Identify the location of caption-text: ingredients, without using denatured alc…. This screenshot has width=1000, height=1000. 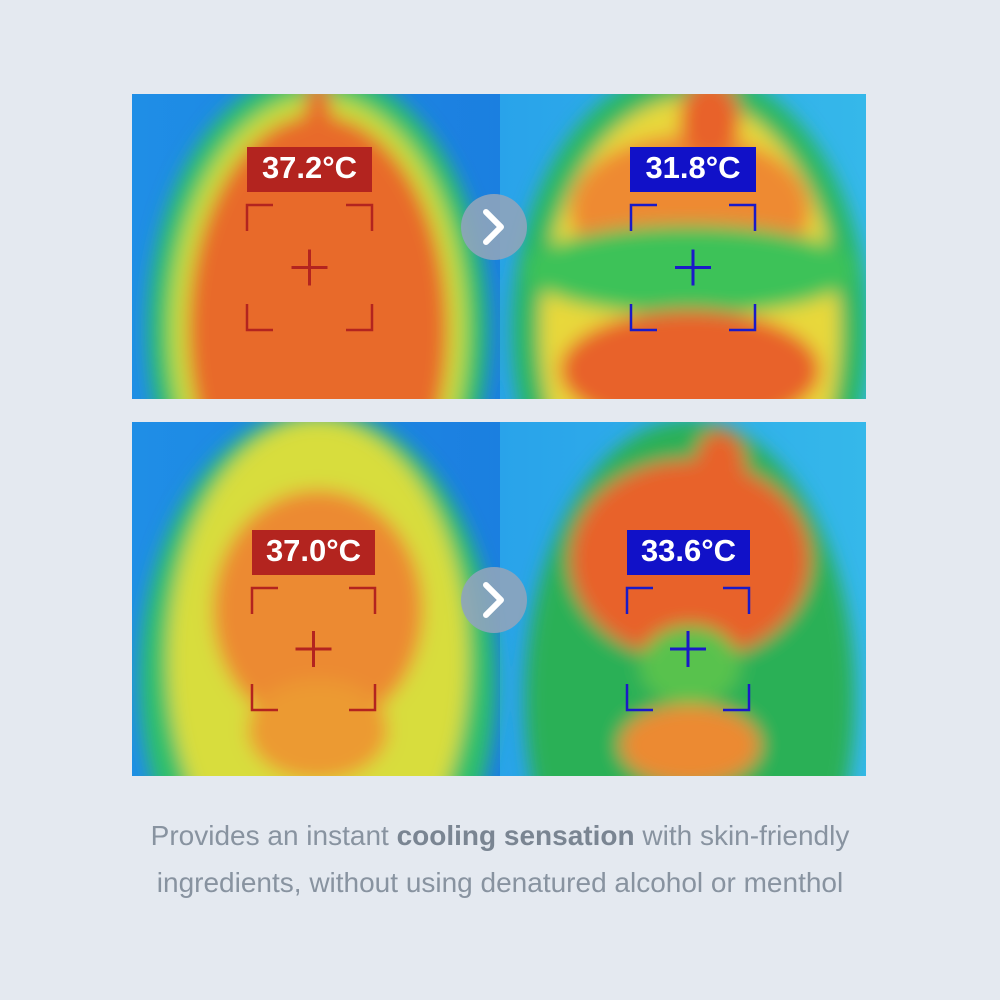
(500, 882).